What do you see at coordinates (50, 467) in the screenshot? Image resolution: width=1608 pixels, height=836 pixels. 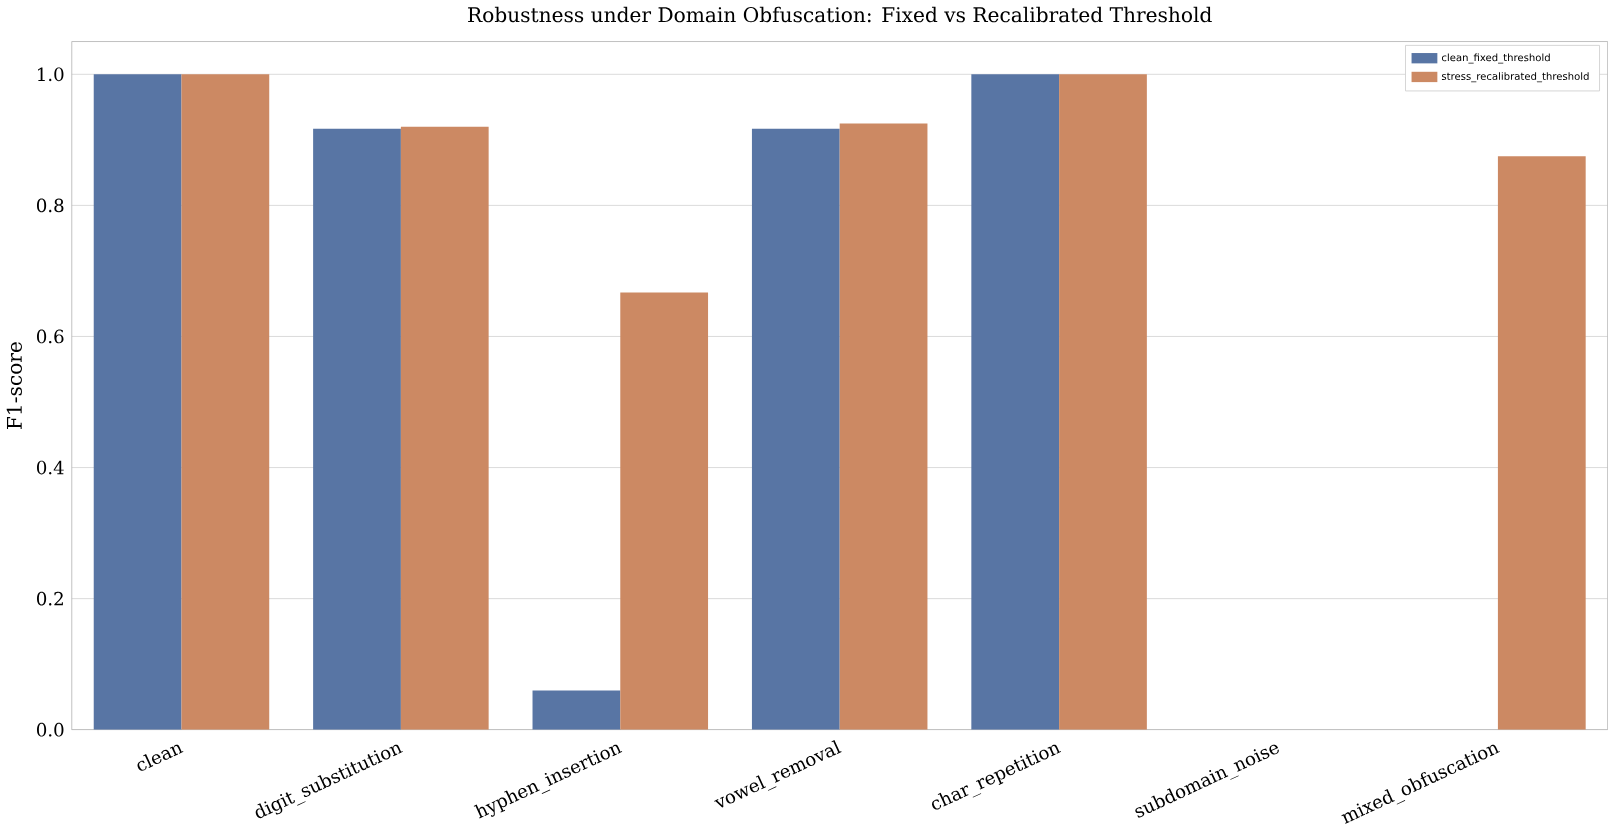 I see `y-tick-label: 0.4` at bounding box center [50, 467].